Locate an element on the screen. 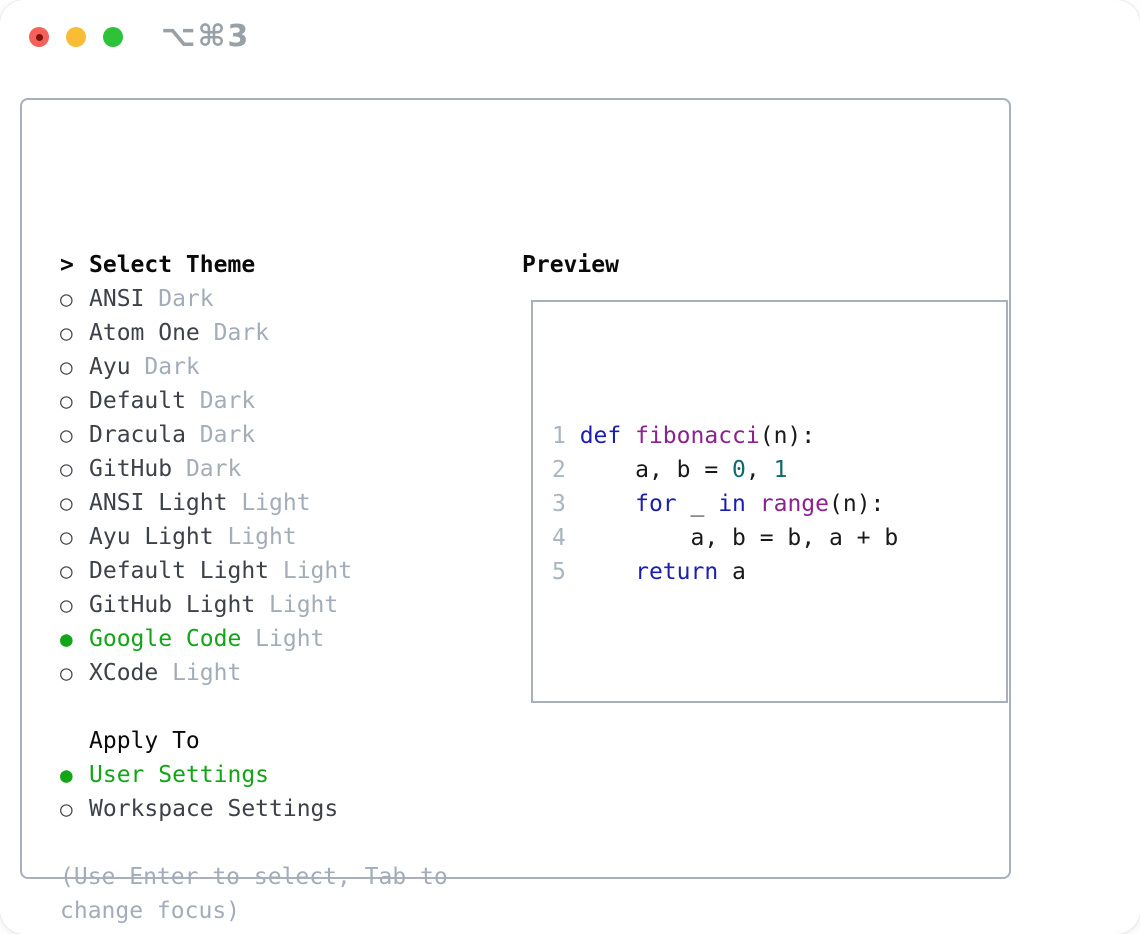 The image size is (1140, 934). code-line: 1 def fibonacci(n): is located at coordinates (684, 436).